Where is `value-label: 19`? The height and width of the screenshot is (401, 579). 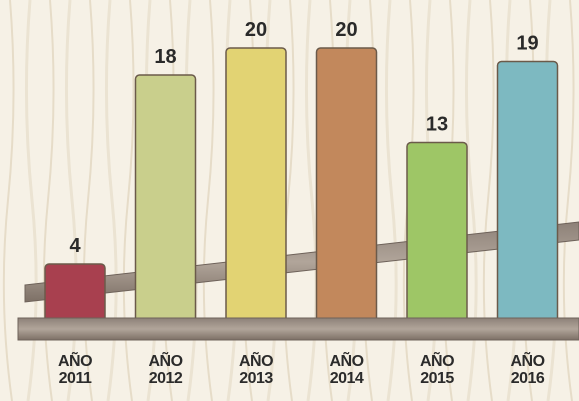 value-label: 19 is located at coordinates (527, 44).